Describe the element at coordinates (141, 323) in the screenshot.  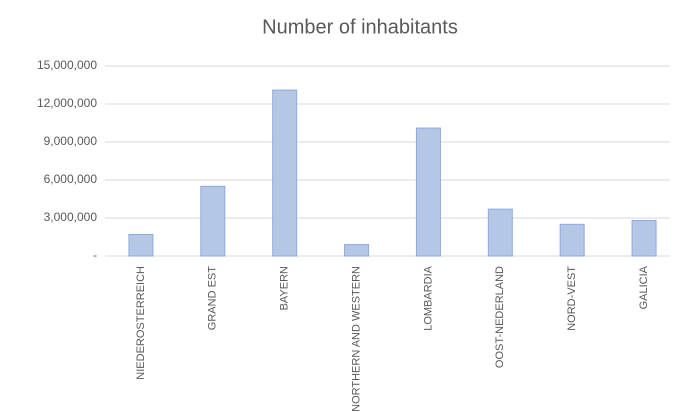
I see `x-tick-label: NIEDEROSTERREICH` at that location.